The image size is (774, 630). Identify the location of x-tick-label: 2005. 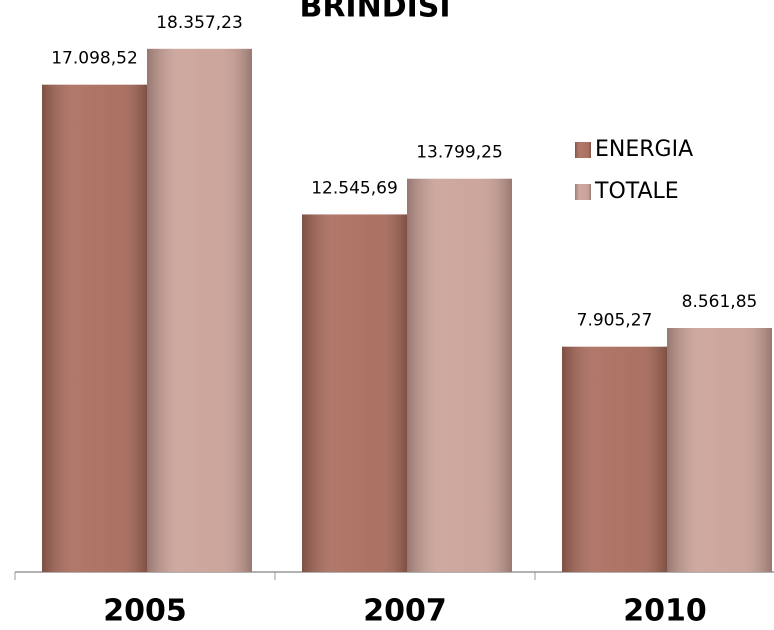
(145, 611).